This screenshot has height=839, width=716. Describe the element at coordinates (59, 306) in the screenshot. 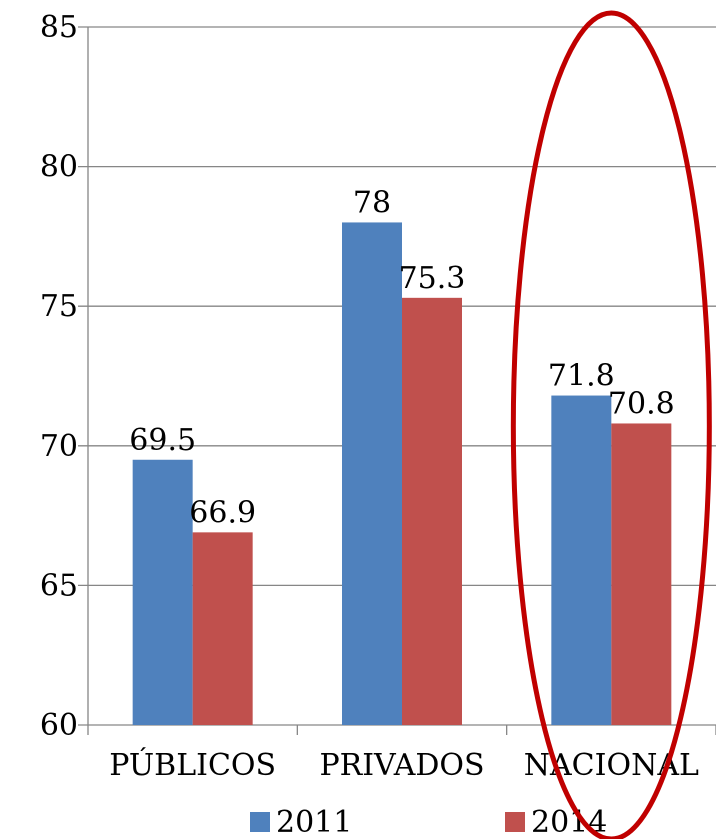

I see `y-tick-label: 75` at that location.